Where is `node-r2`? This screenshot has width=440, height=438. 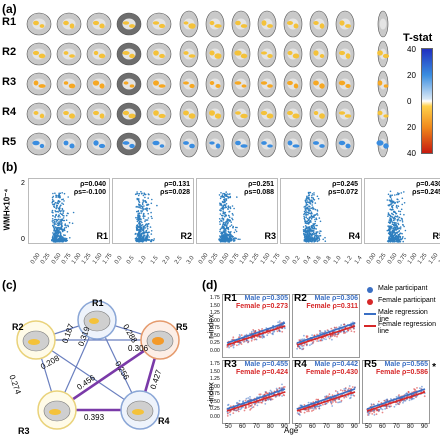 node-r2 is located at coordinates (36, 340).